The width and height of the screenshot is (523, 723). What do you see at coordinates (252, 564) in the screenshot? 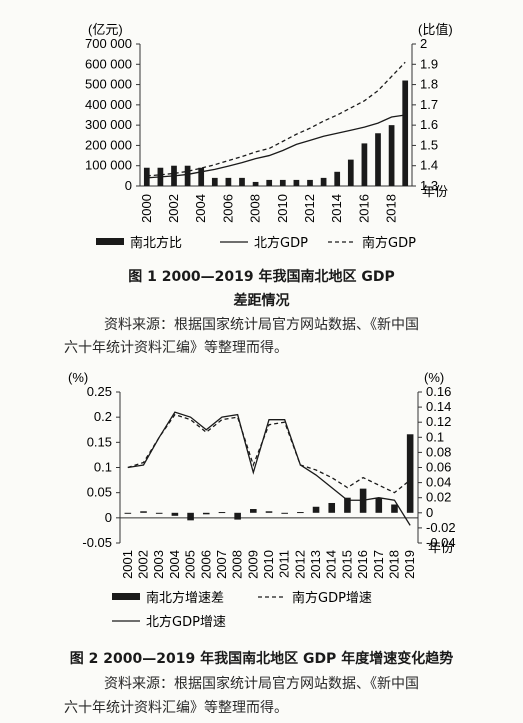
I see `x-tick-label: 2009` at bounding box center [252, 564].